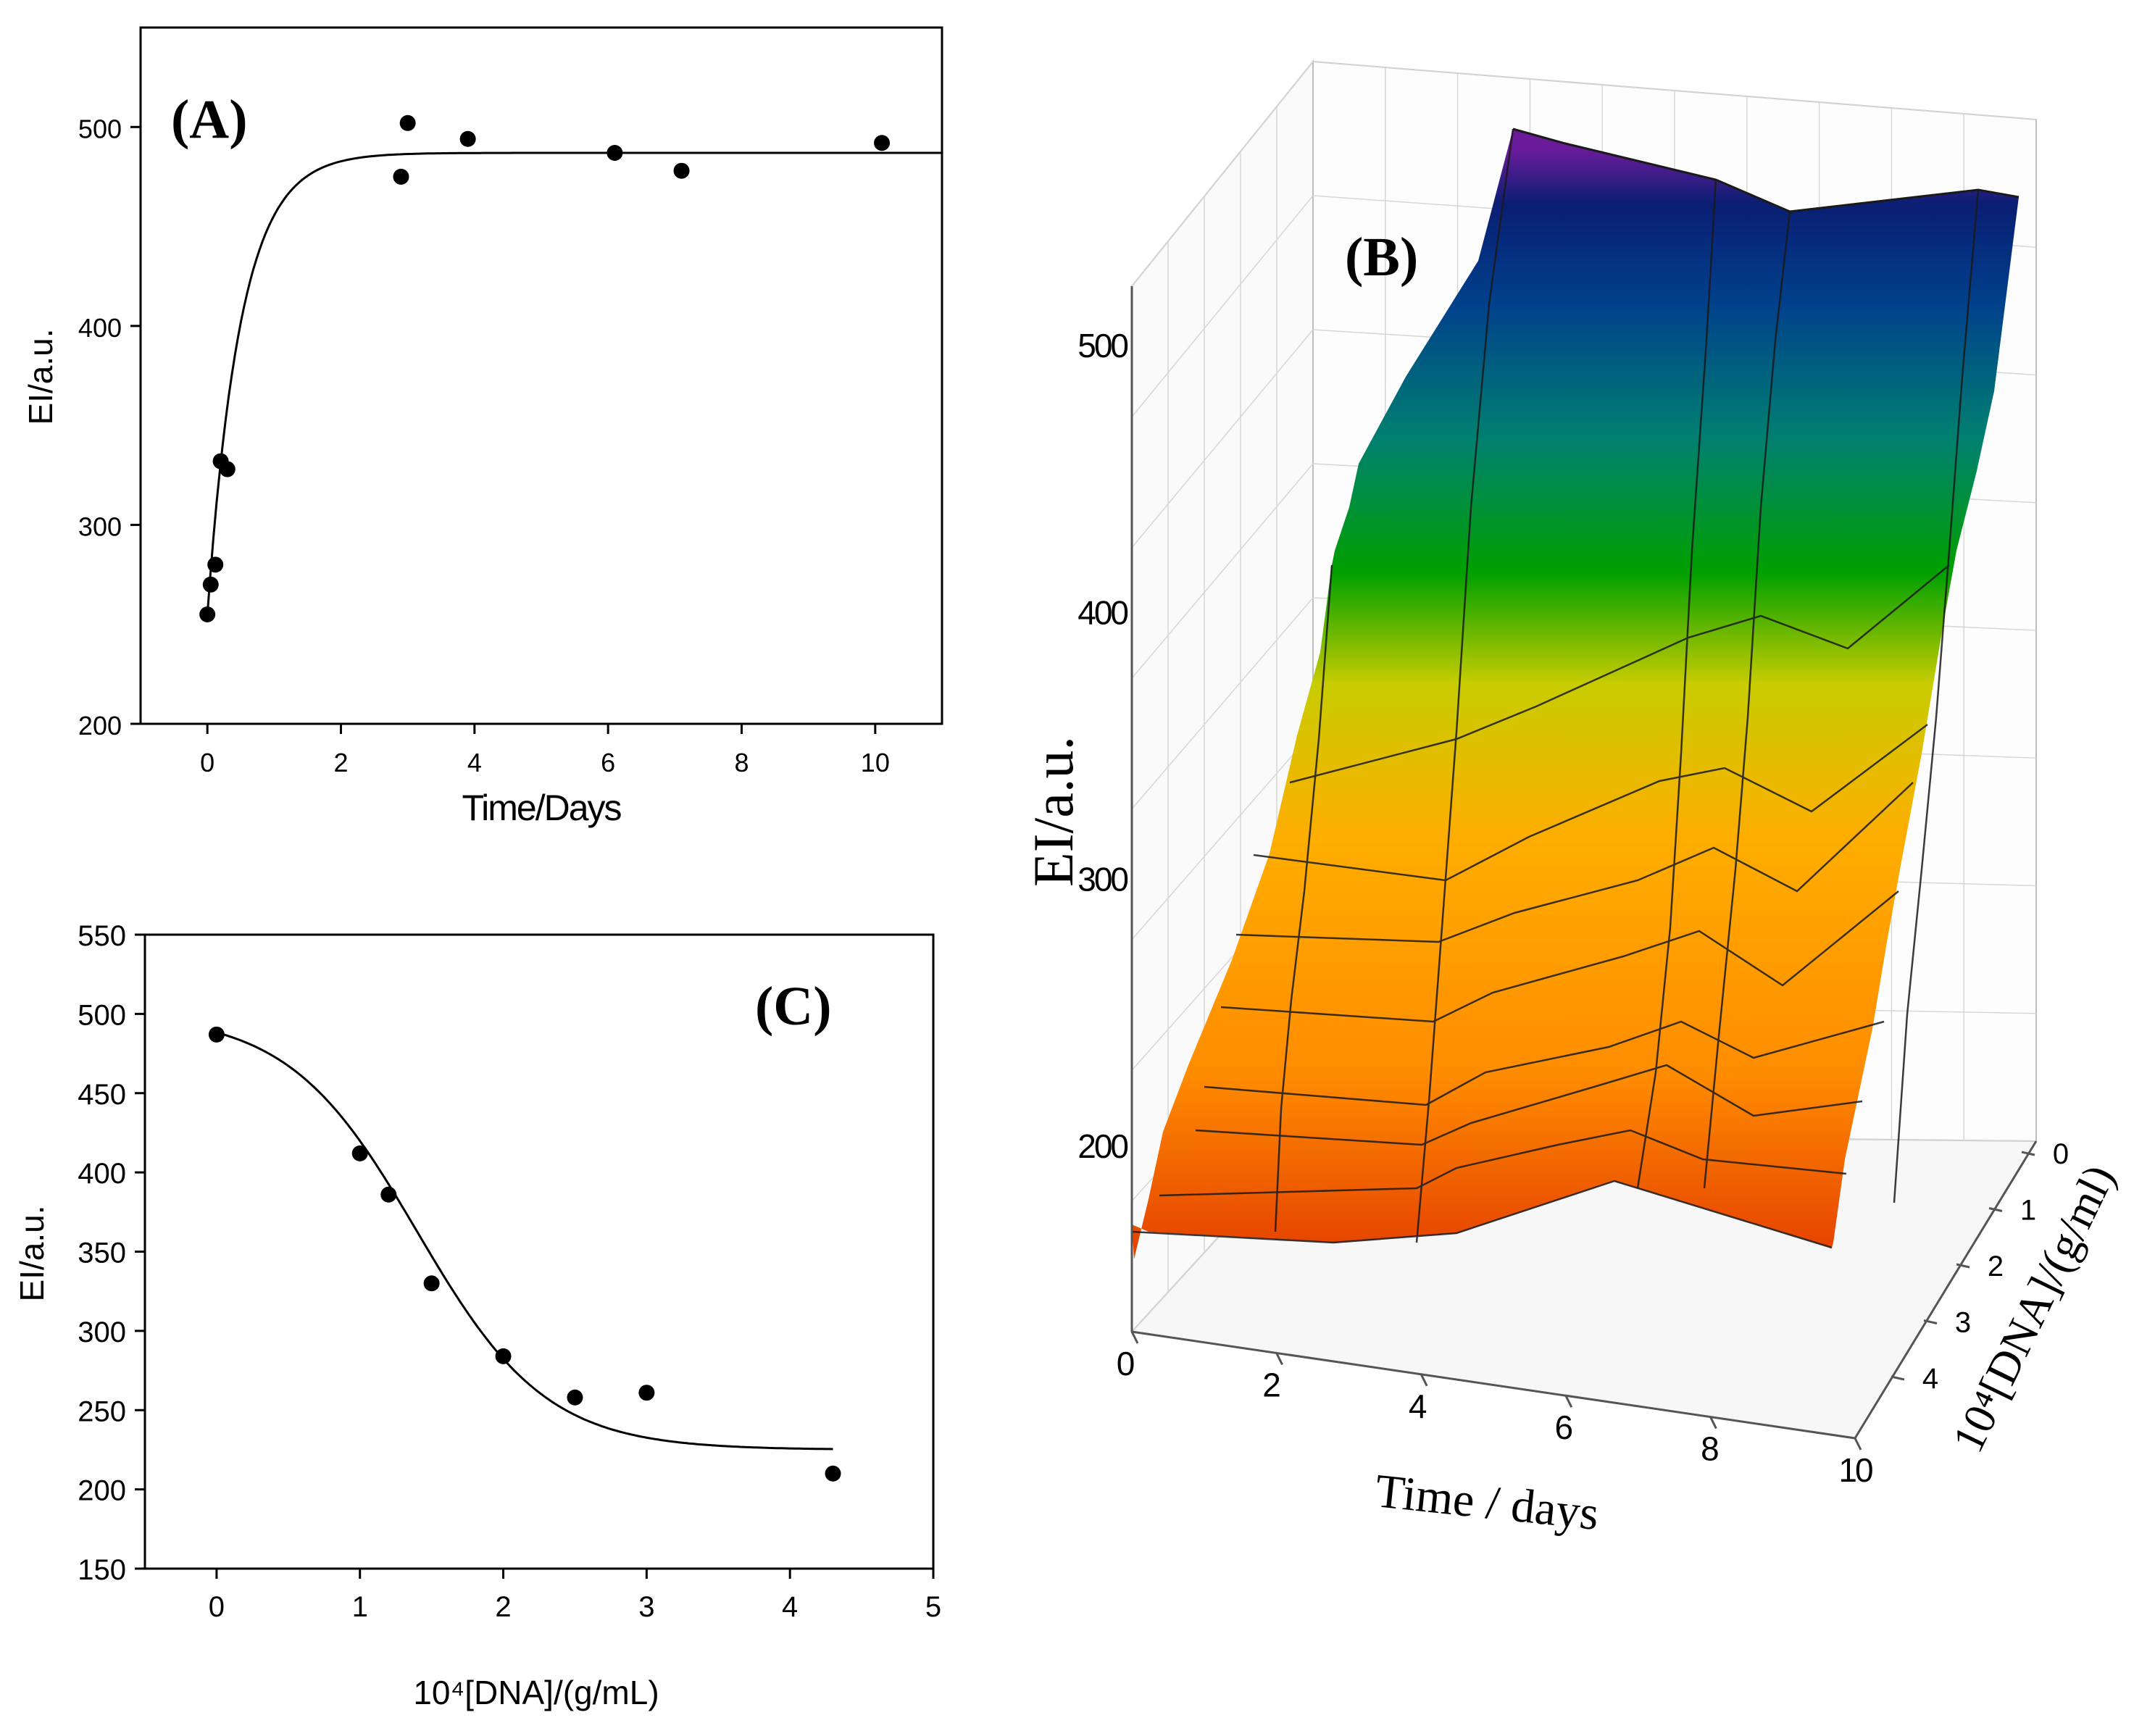 This screenshot has width=2155, height=1736. I want to click on panel-b-x-tick-label: 8, so click(1709, 1449).